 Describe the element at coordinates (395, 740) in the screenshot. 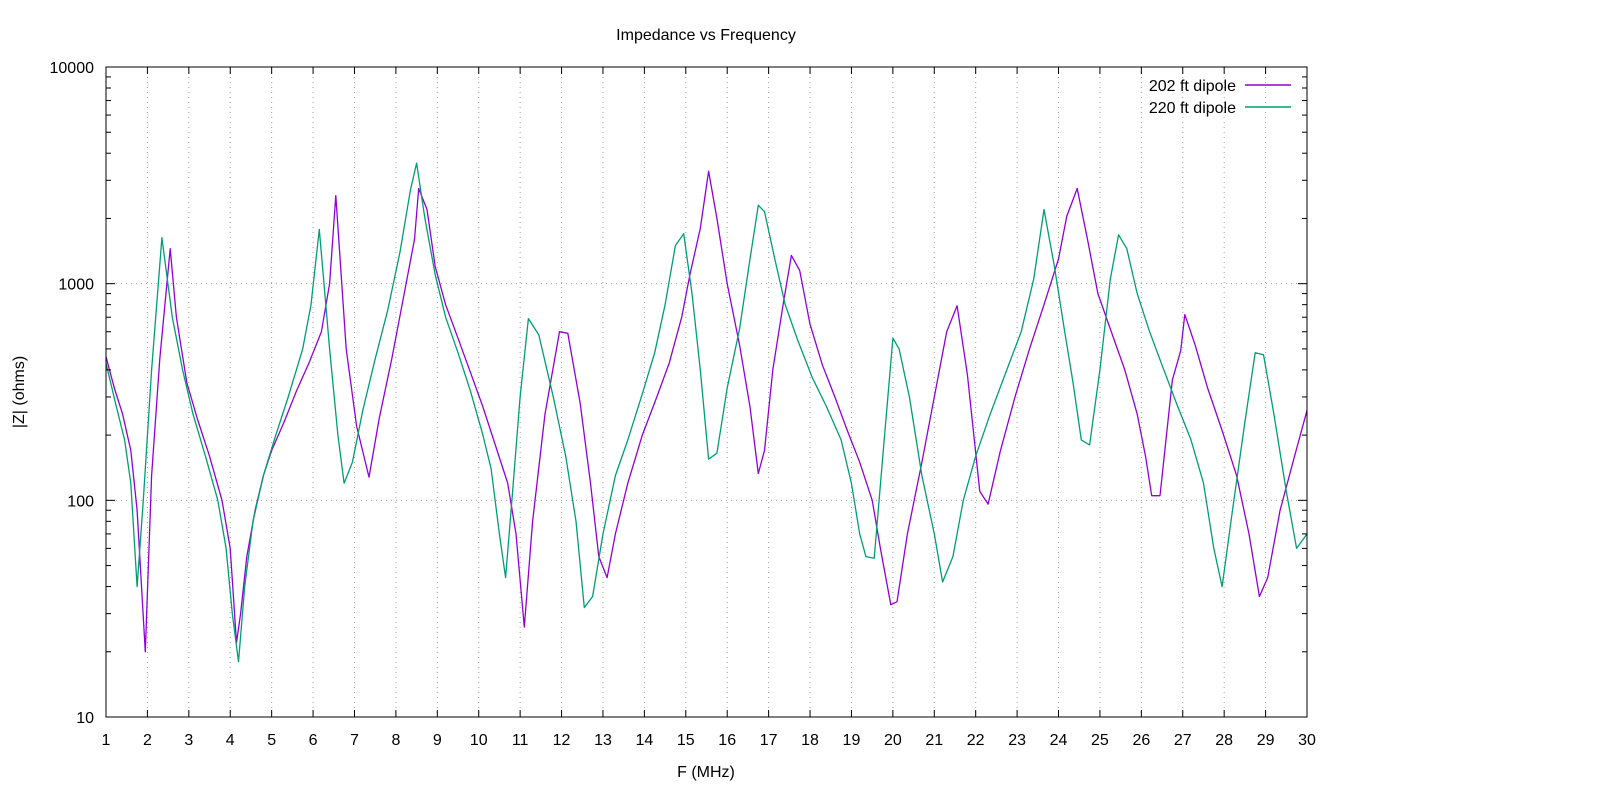

I see `x-tick-label: 8` at that location.